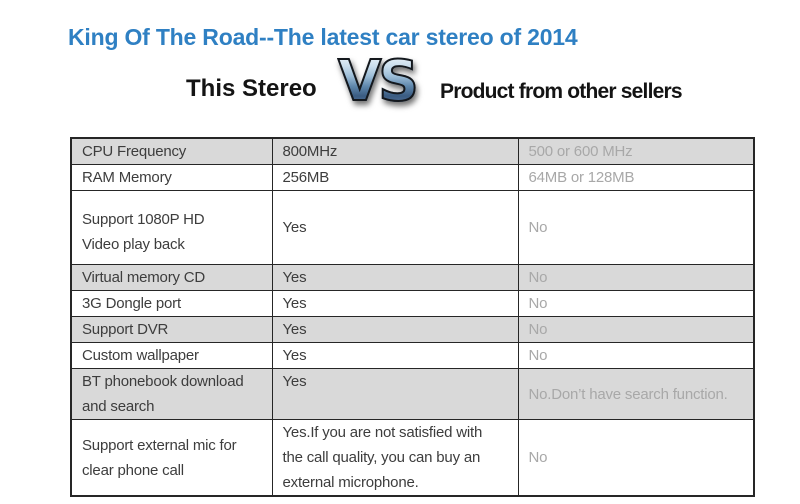  I want to click on table-row: CPU Frequency 800MHz 500 or 600 MHz, so click(412, 151).